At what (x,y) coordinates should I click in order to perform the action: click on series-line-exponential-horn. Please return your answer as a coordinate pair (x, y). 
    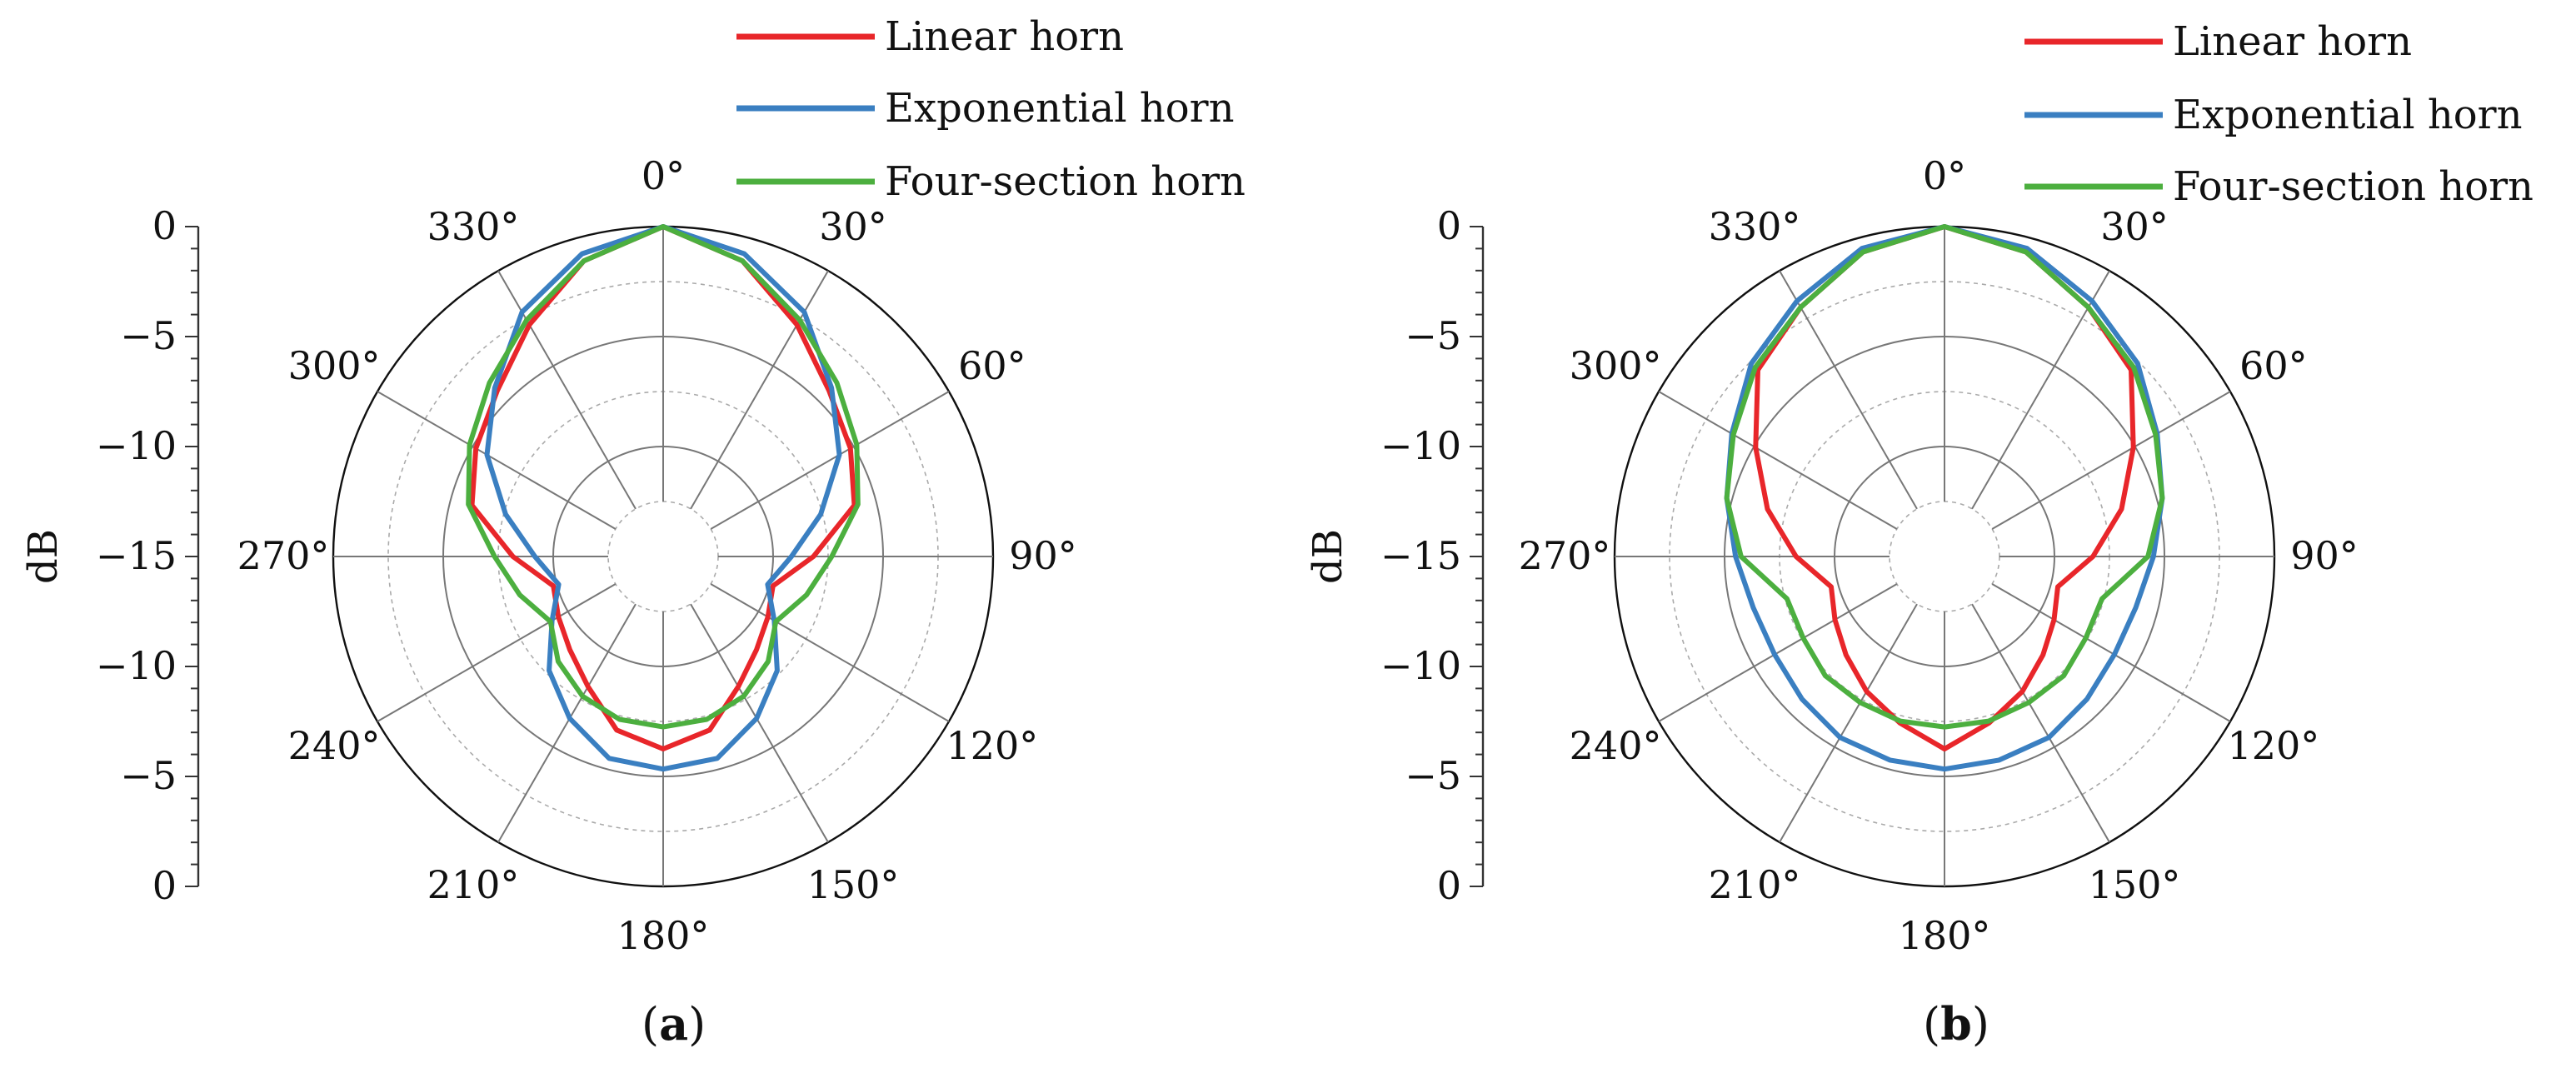
    Looking at the image, I should click on (663, 498).